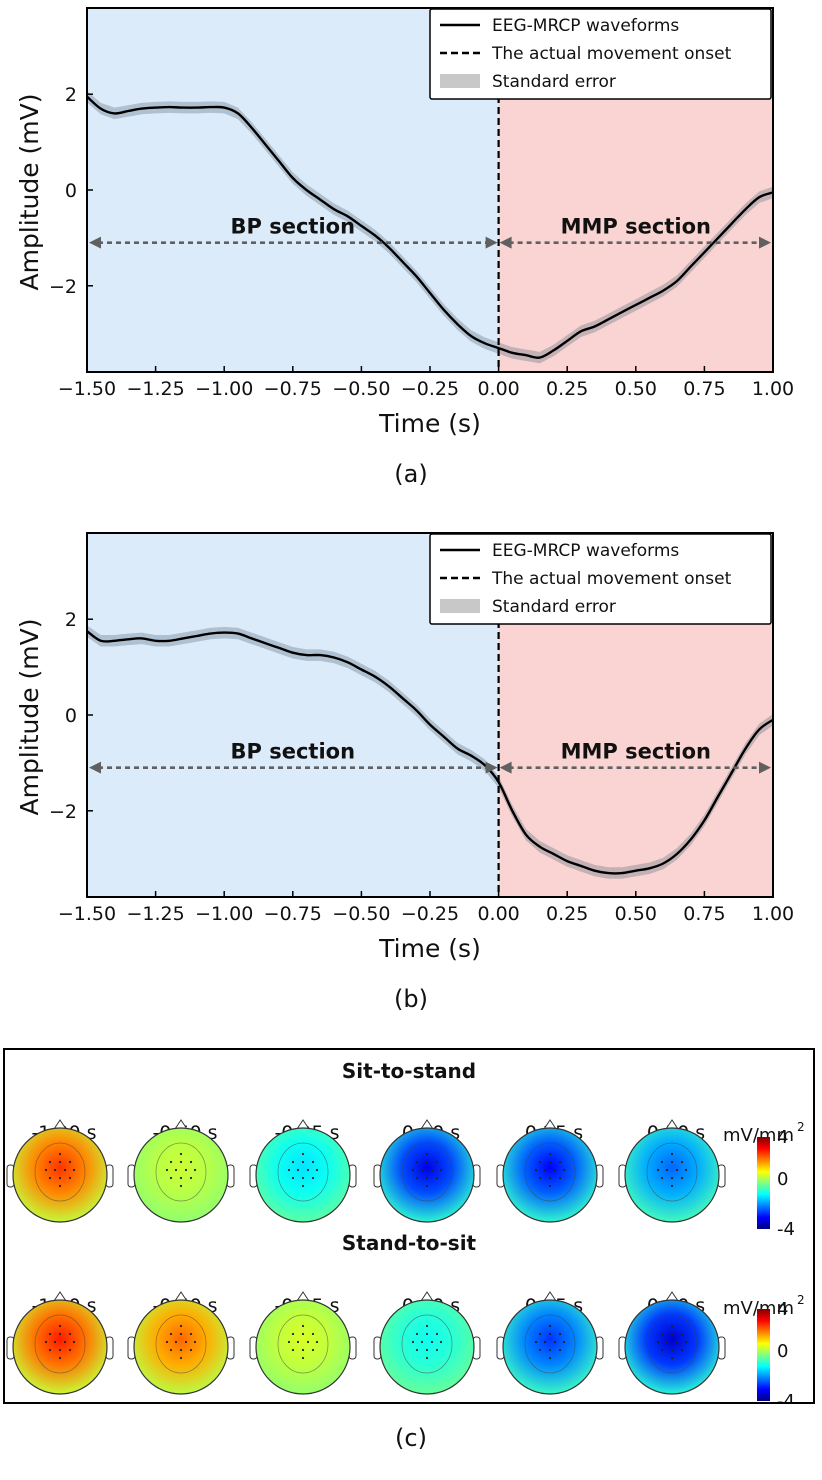 Image resolution: width=822 pixels, height=1480 pixels. Describe the element at coordinates (765, 767) in the screenshot. I see `mmp-arrow-head-right` at that location.